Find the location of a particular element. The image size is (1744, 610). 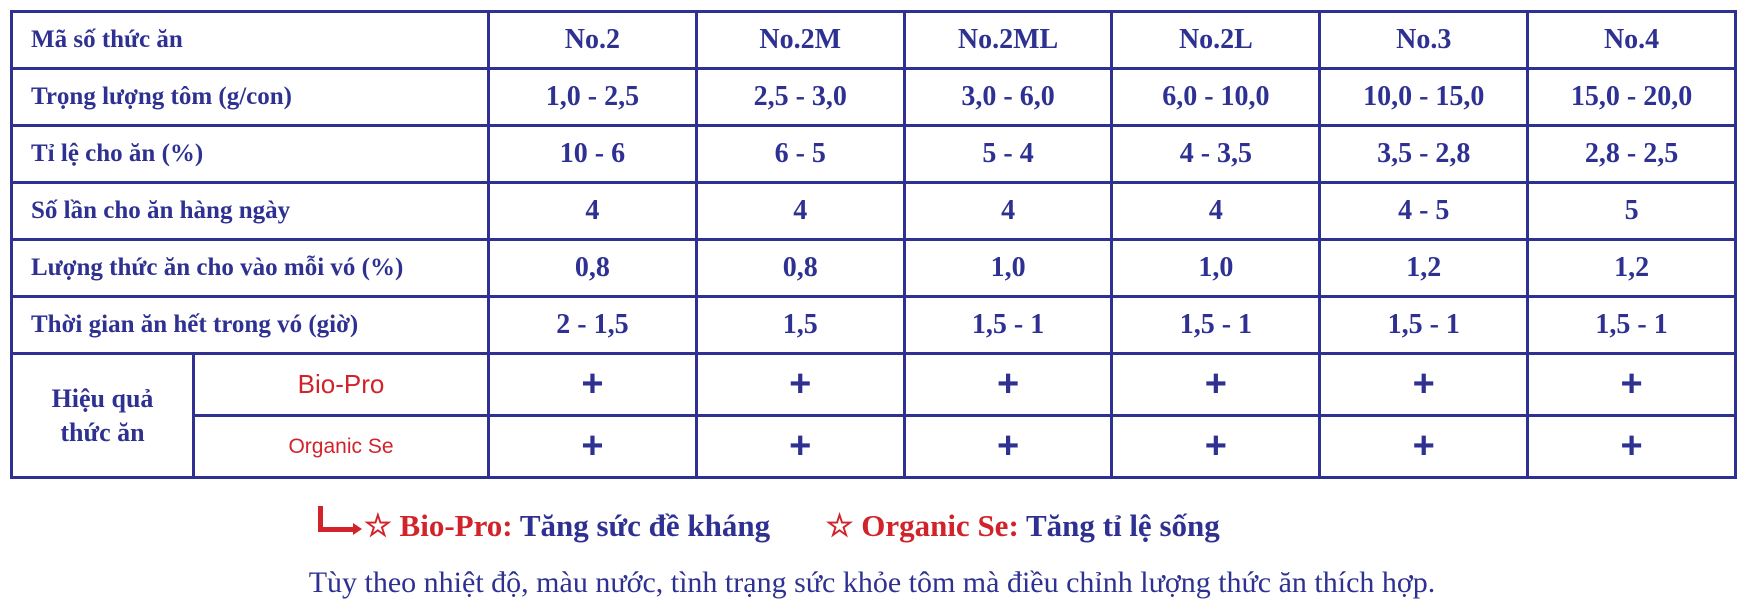

bio-pro-text: Tăng sức đề kháng is located at coordinates (645, 525).